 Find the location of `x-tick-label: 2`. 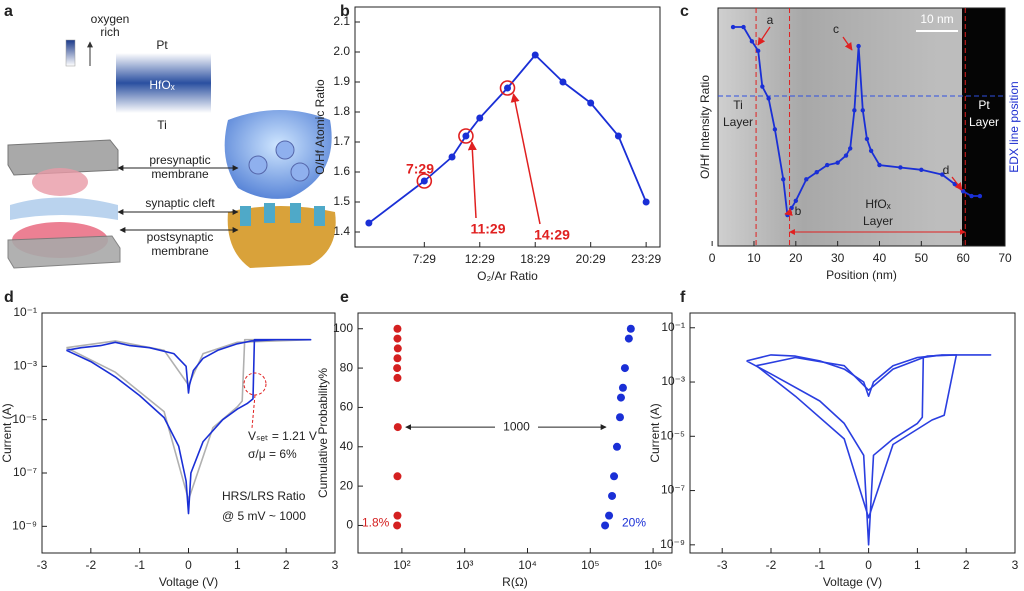

x-tick-label: 2 is located at coordinates (286, 565).